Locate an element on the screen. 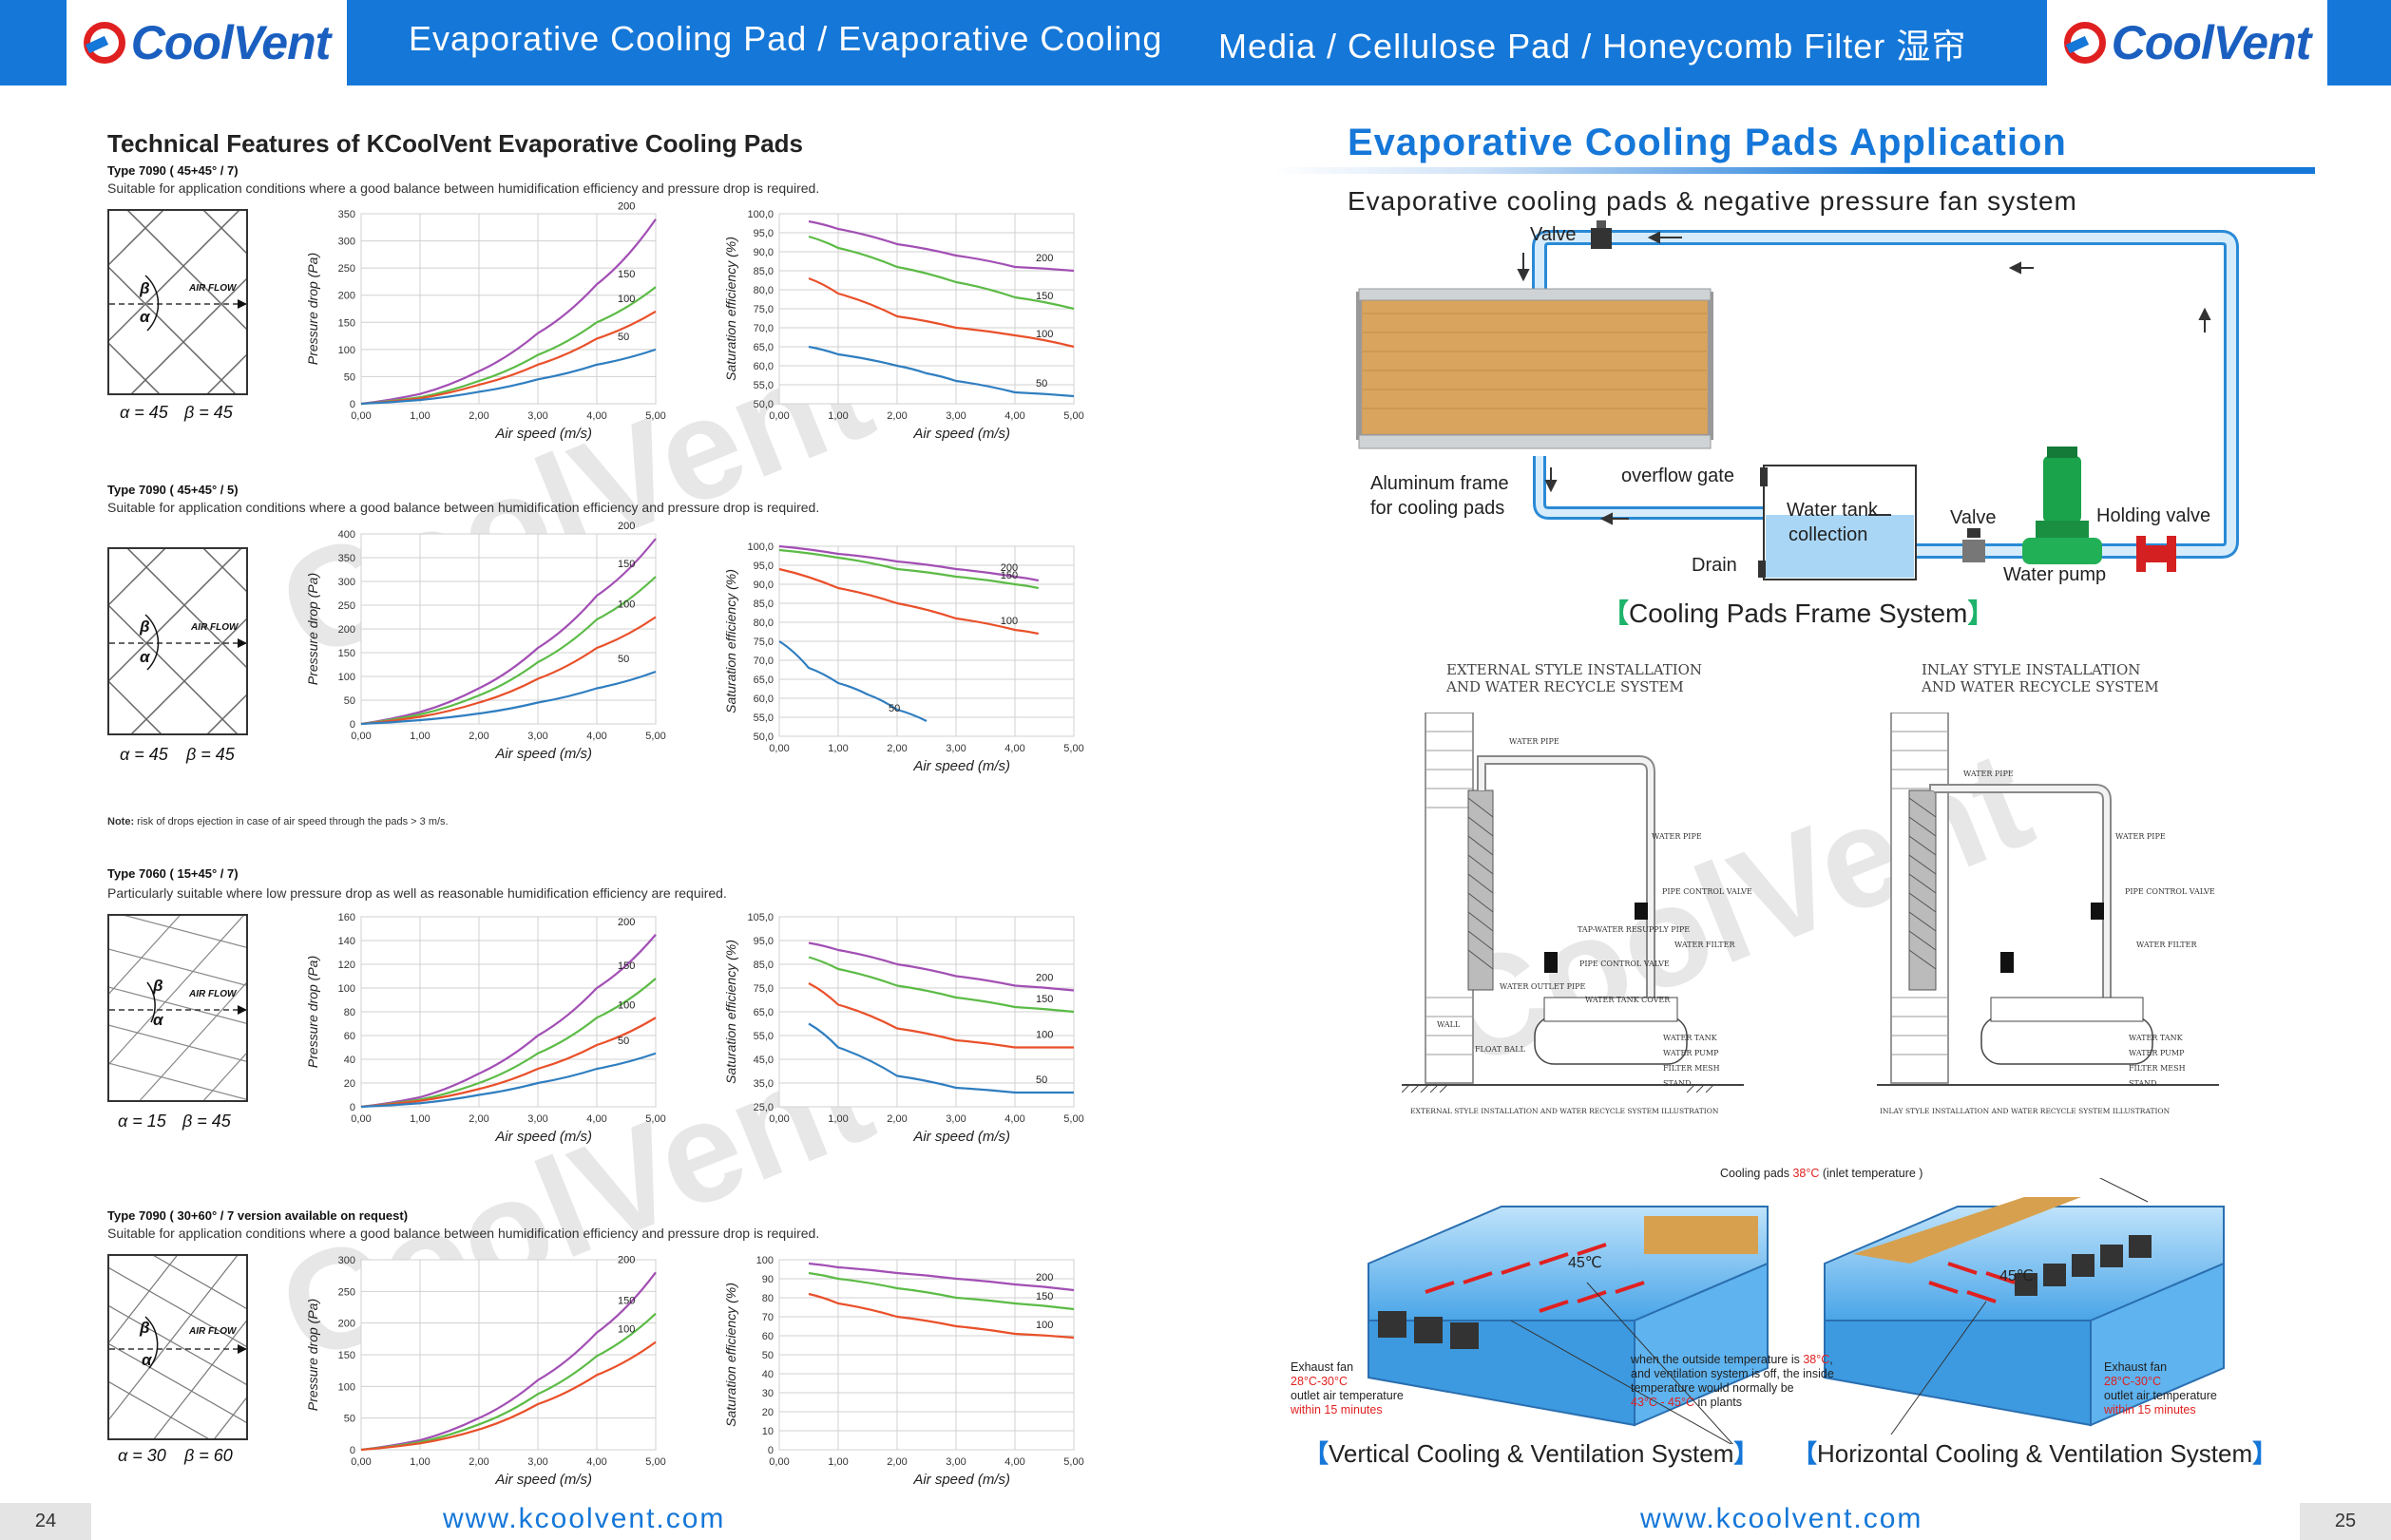 This screenshot has height=1540, width=2391. diag-label: WATER PIPE is located at coordinates (2140, 836).